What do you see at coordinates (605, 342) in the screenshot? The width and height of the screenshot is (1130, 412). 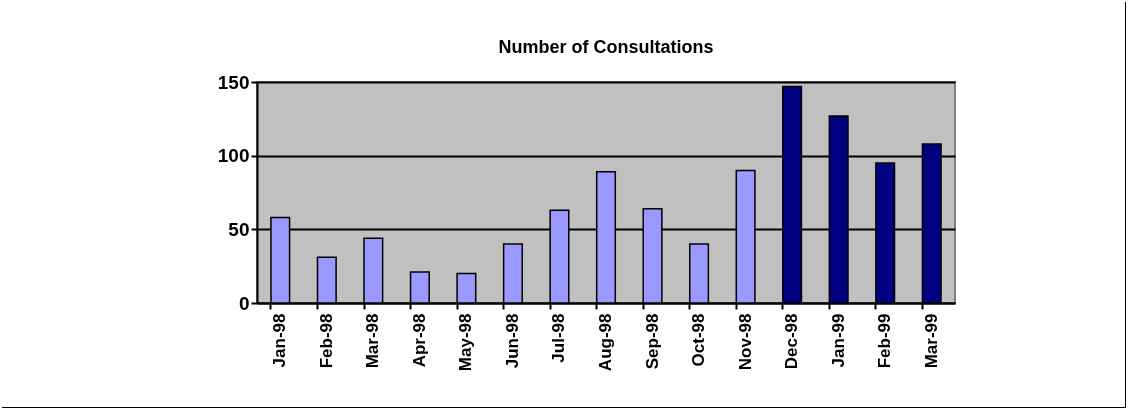 I see `x-tick-label: Aug-98` at bounding box center [605, 342].